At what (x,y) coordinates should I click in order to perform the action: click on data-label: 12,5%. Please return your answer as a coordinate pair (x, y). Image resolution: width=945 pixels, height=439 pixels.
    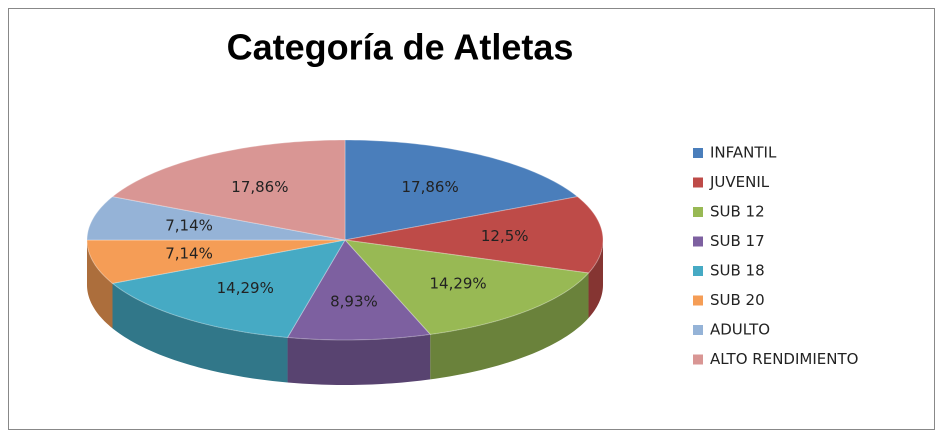
    Looking at the image, I should click on (505, 236).